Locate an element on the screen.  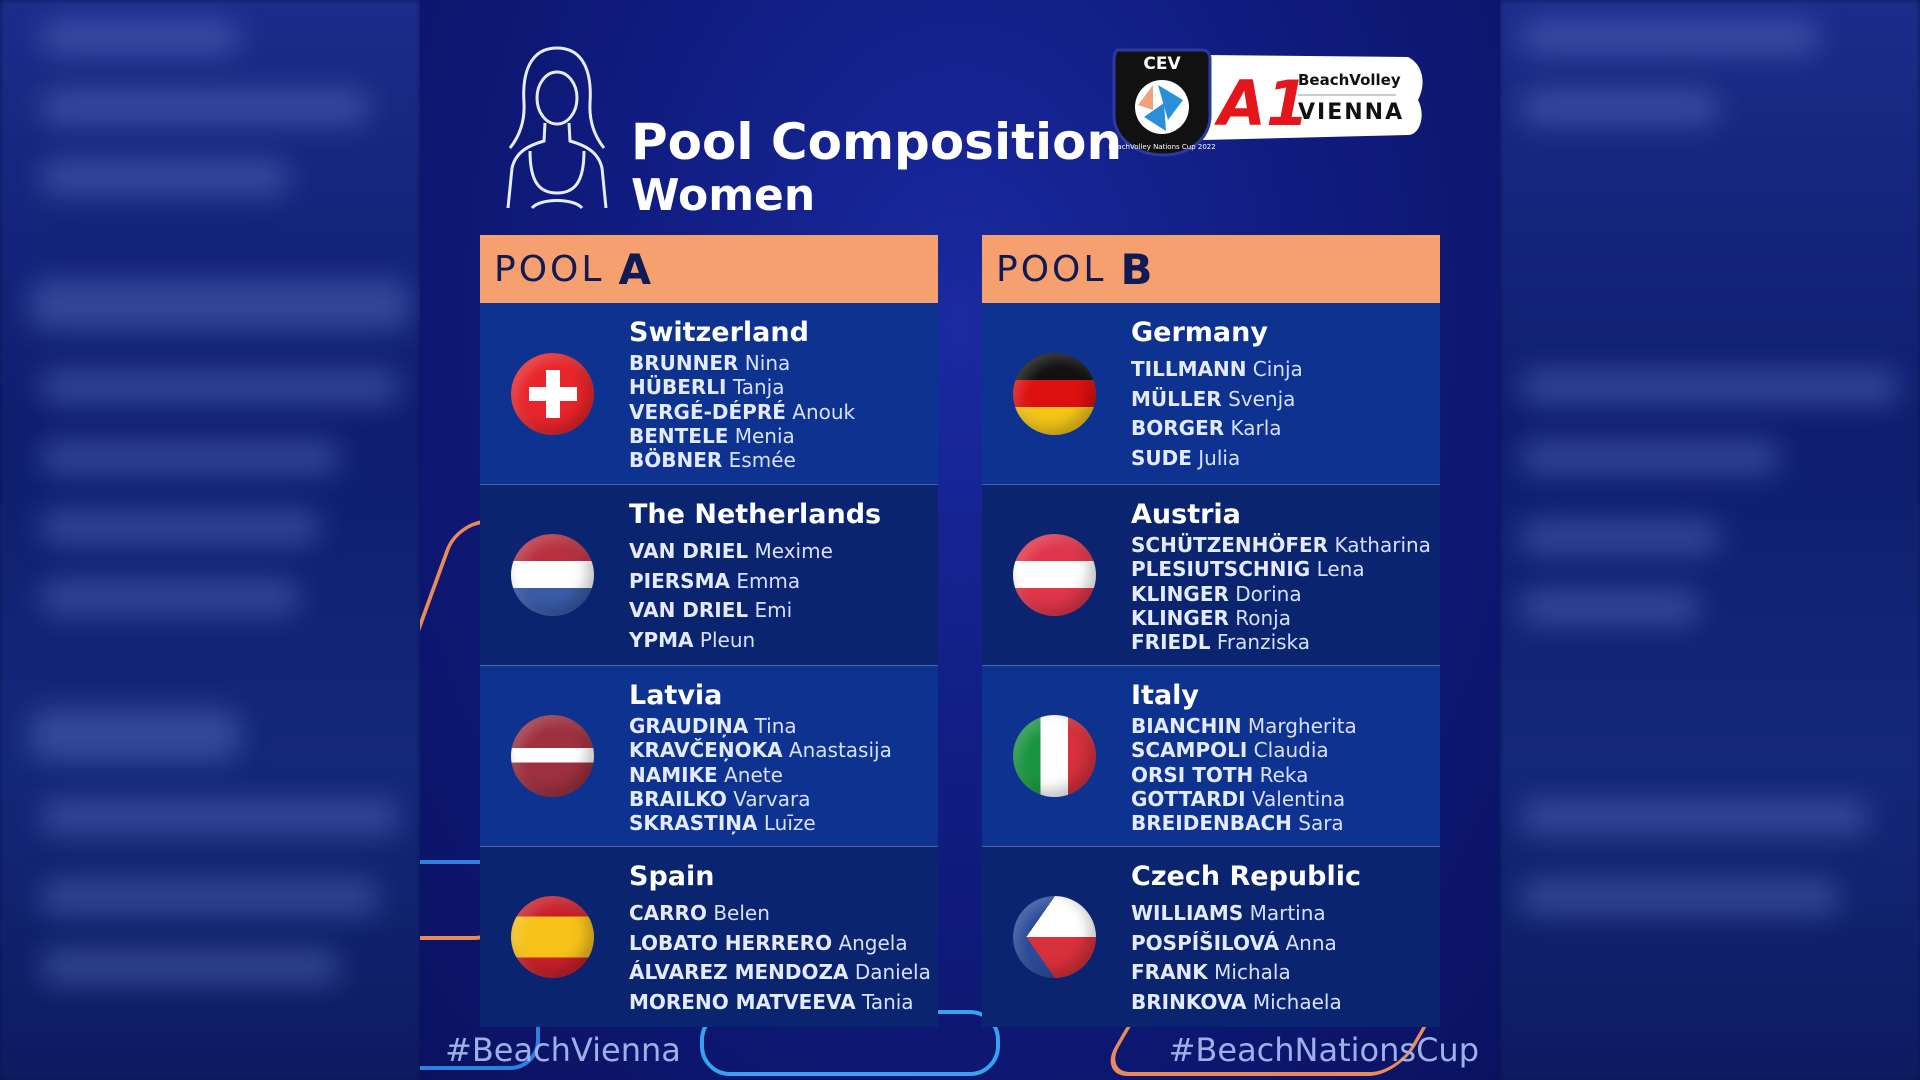
player-surname: CARRO is located at coordinates (668, 913).